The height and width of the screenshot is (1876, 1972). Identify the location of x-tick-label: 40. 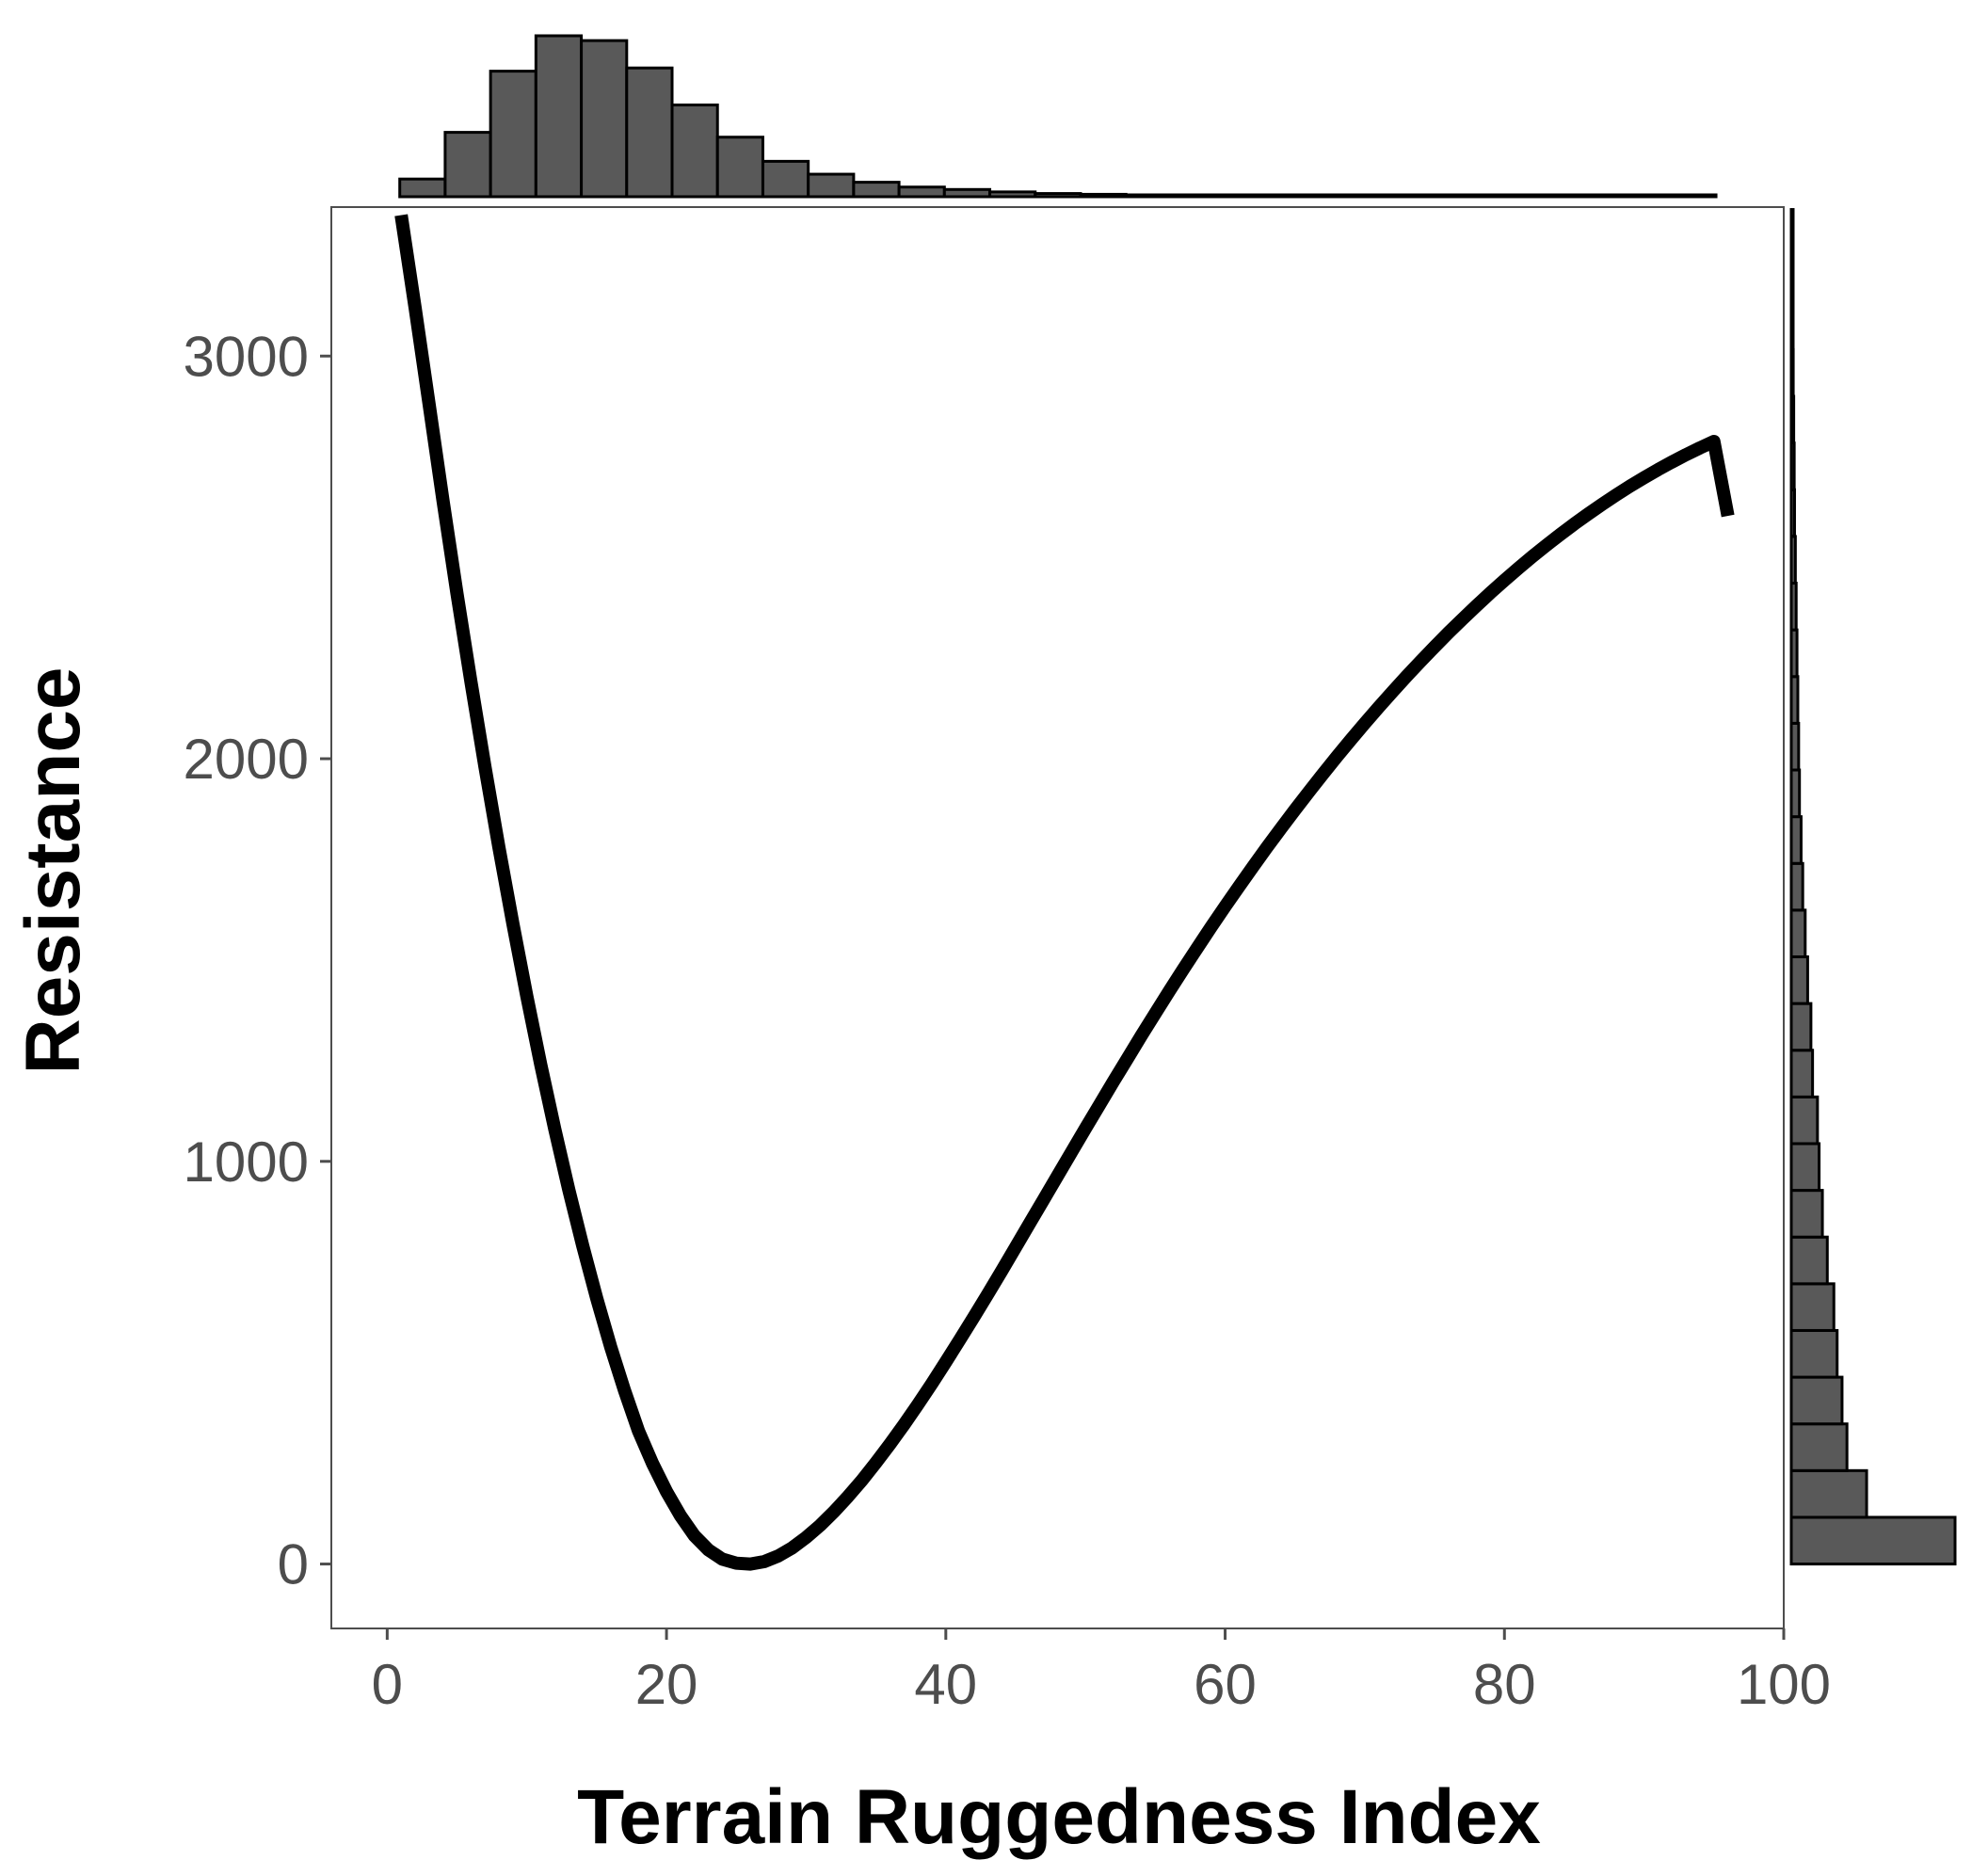
(945, 1684).